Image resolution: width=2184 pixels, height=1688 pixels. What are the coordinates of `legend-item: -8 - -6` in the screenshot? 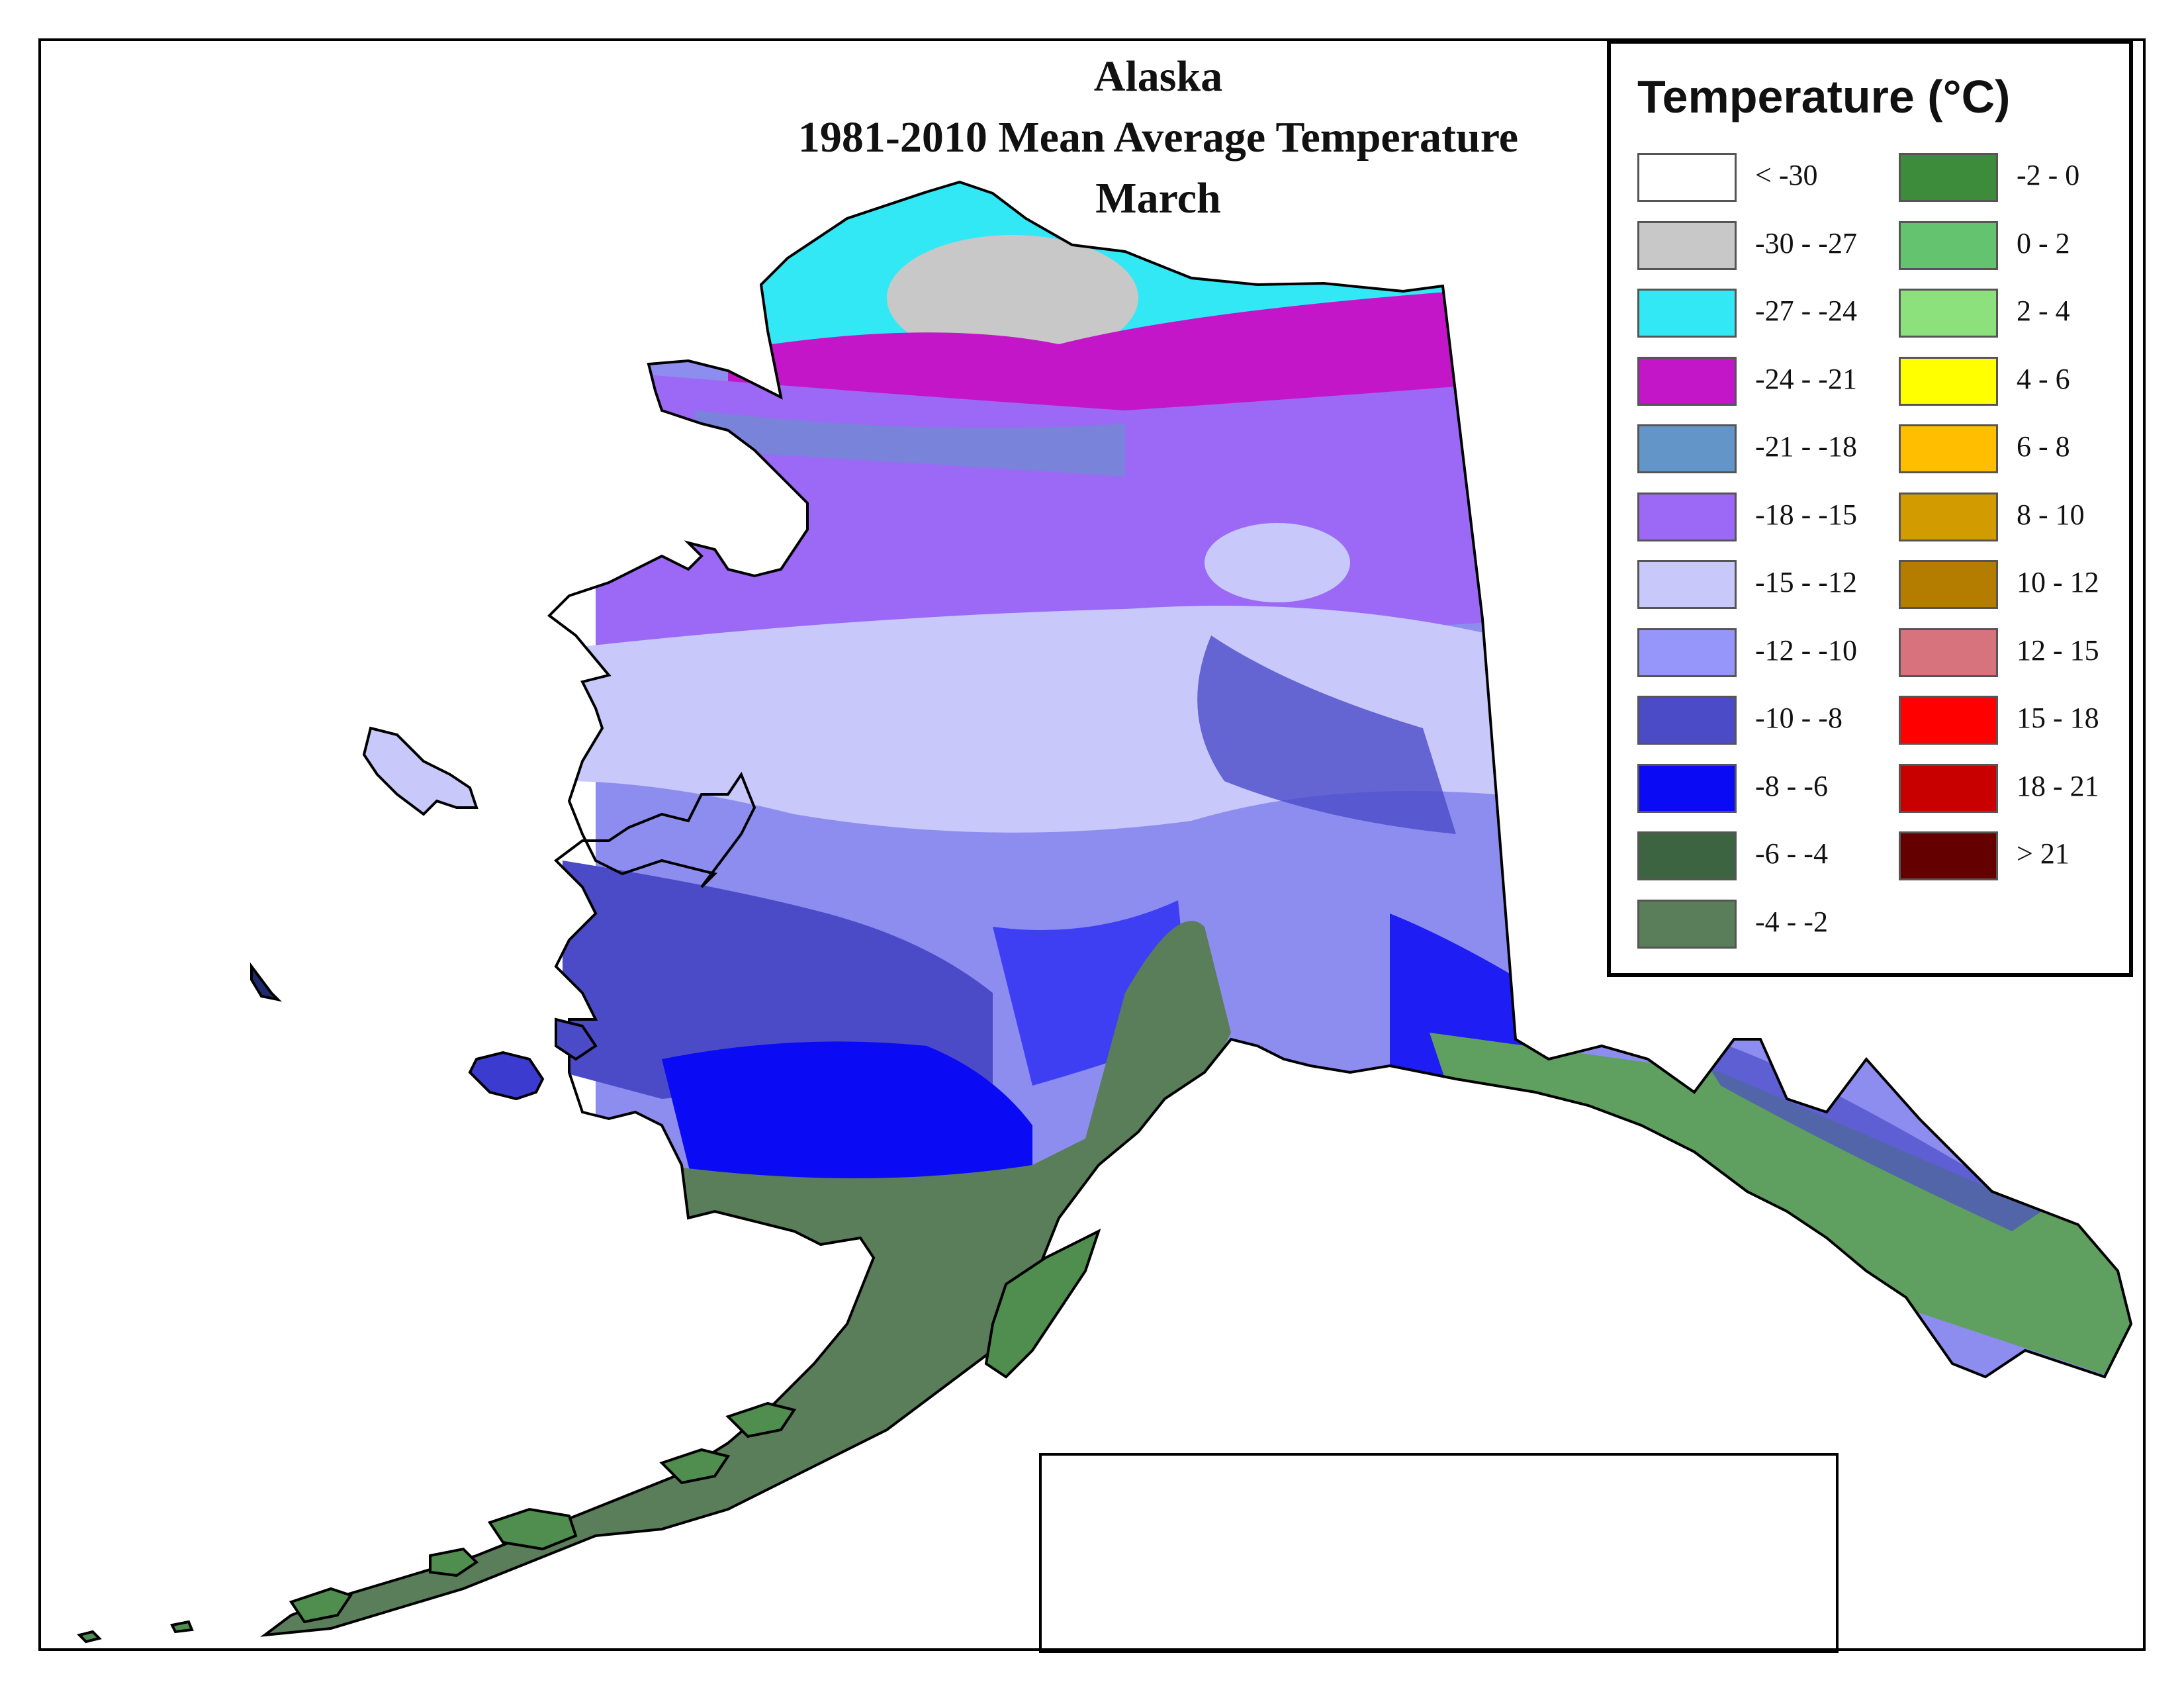 It's located at (1757, 789).